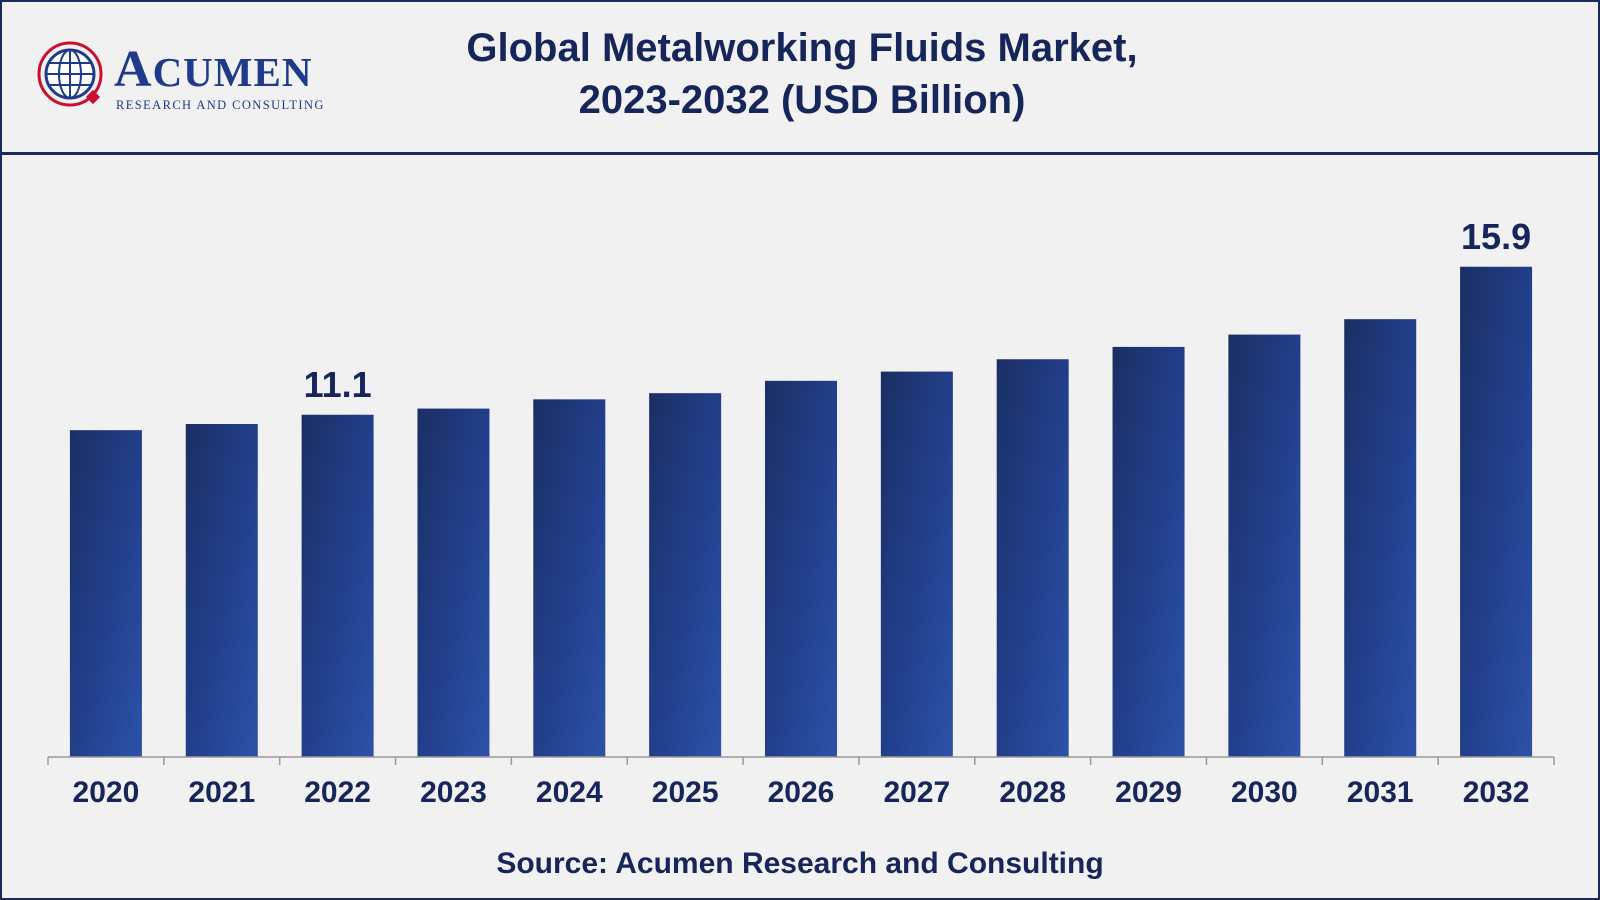 The image size is (1600, 900). Describe the element at coordinates (685, 792) in the screenshot. I see `x-tick-label: 2025` at that location.